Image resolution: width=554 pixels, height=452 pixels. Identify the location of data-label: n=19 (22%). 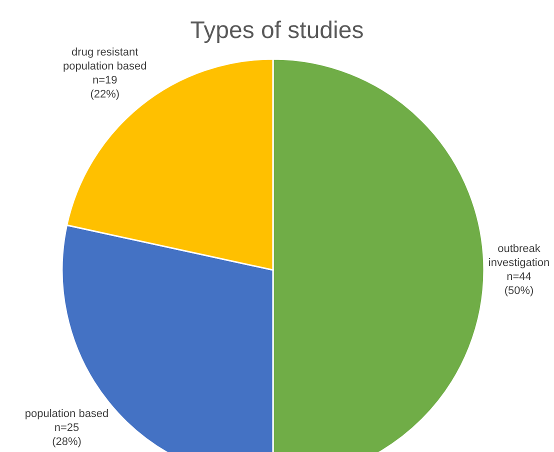
(105, 87).